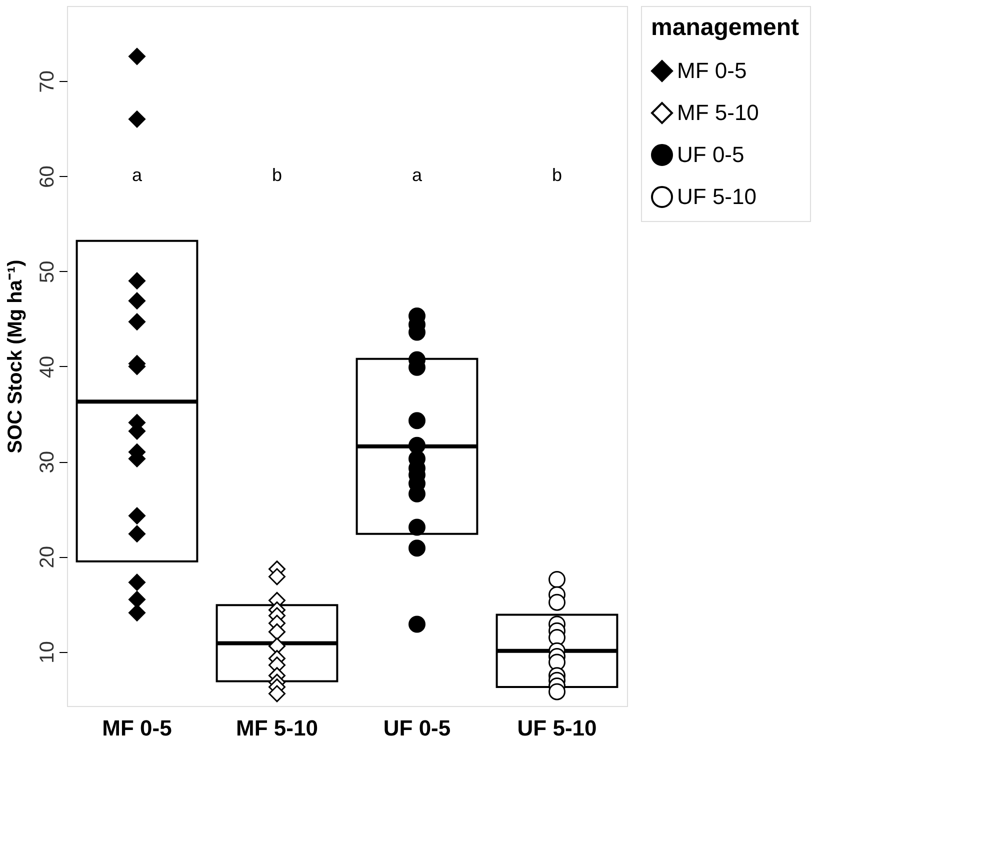  I want to click on y-tick-label: 70, so click(47, 81).